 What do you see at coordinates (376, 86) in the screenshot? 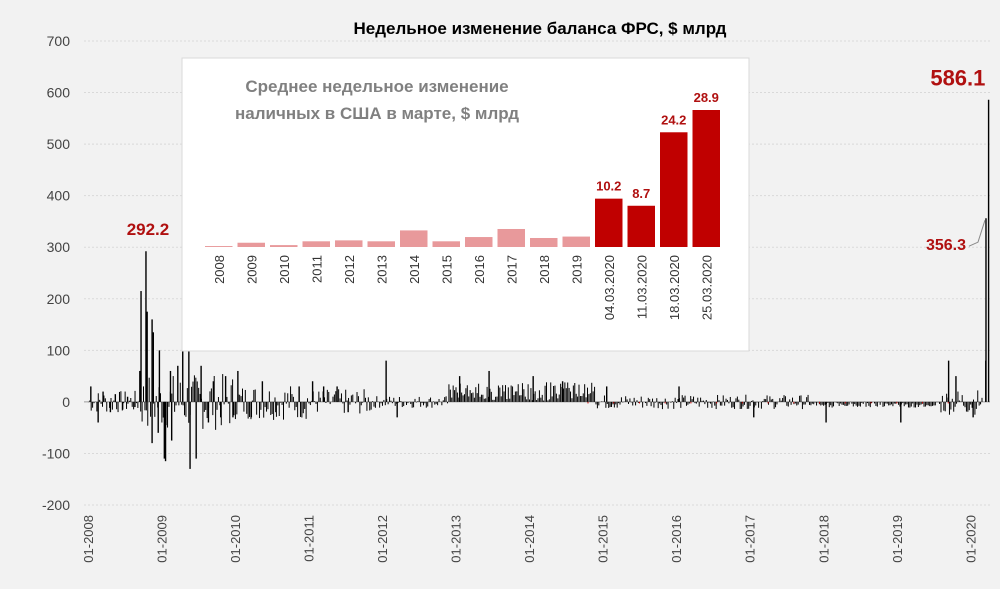
I see `inset-title-line-1: Среднее недельное изменение` at bounding box center [376, 86].